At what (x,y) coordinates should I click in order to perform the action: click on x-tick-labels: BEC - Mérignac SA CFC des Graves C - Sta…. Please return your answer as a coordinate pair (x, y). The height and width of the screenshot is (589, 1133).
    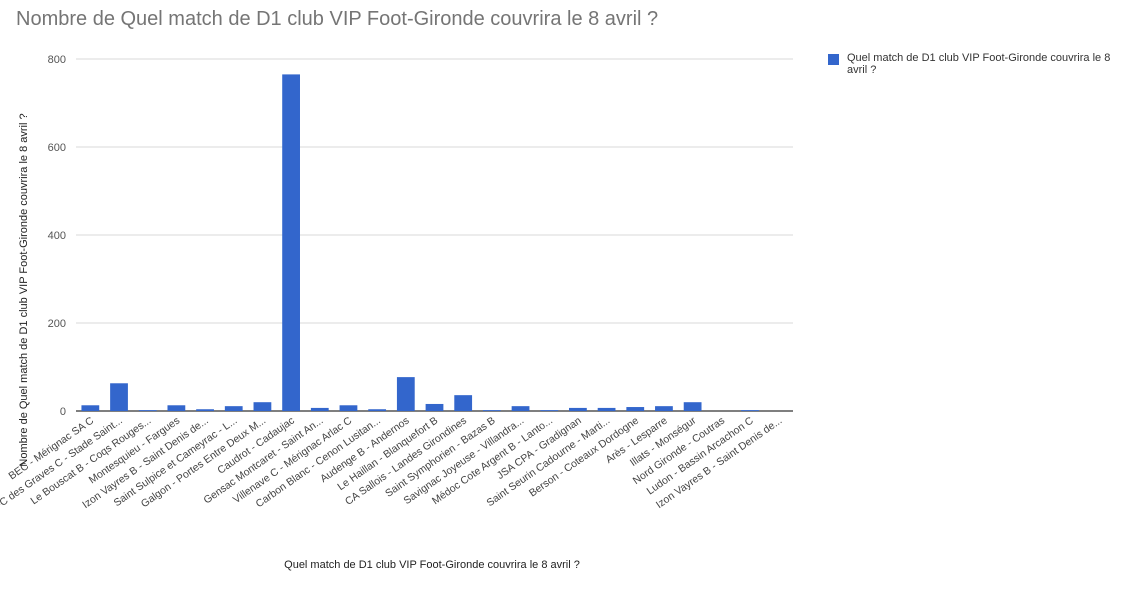
    Looking at the image, I should click on (392, 463).